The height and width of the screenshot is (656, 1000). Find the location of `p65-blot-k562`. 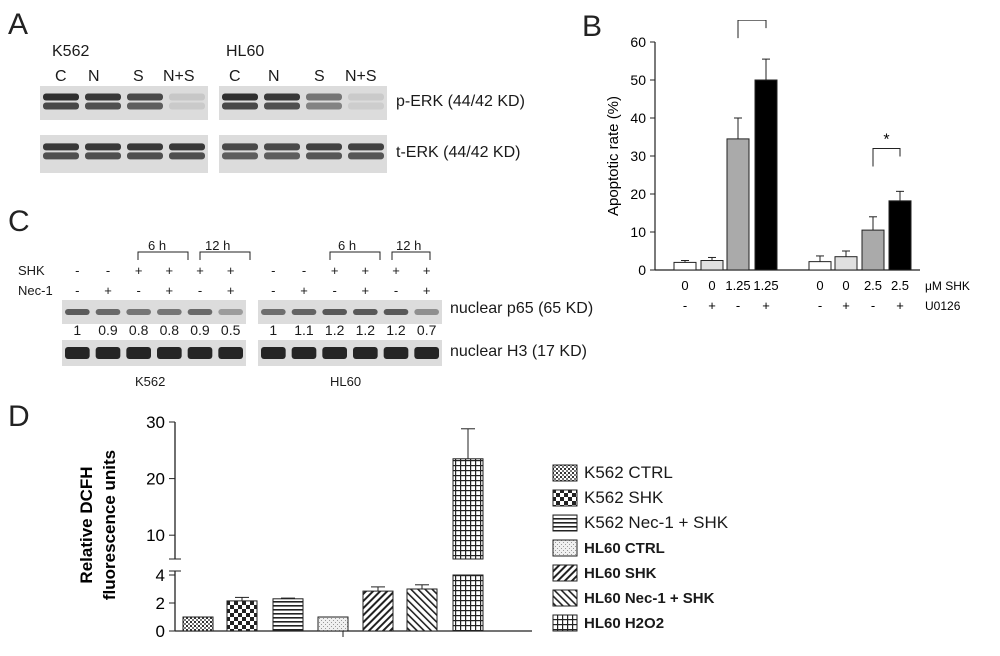

p65-blot-k562 is located at coordinates (154, 312).